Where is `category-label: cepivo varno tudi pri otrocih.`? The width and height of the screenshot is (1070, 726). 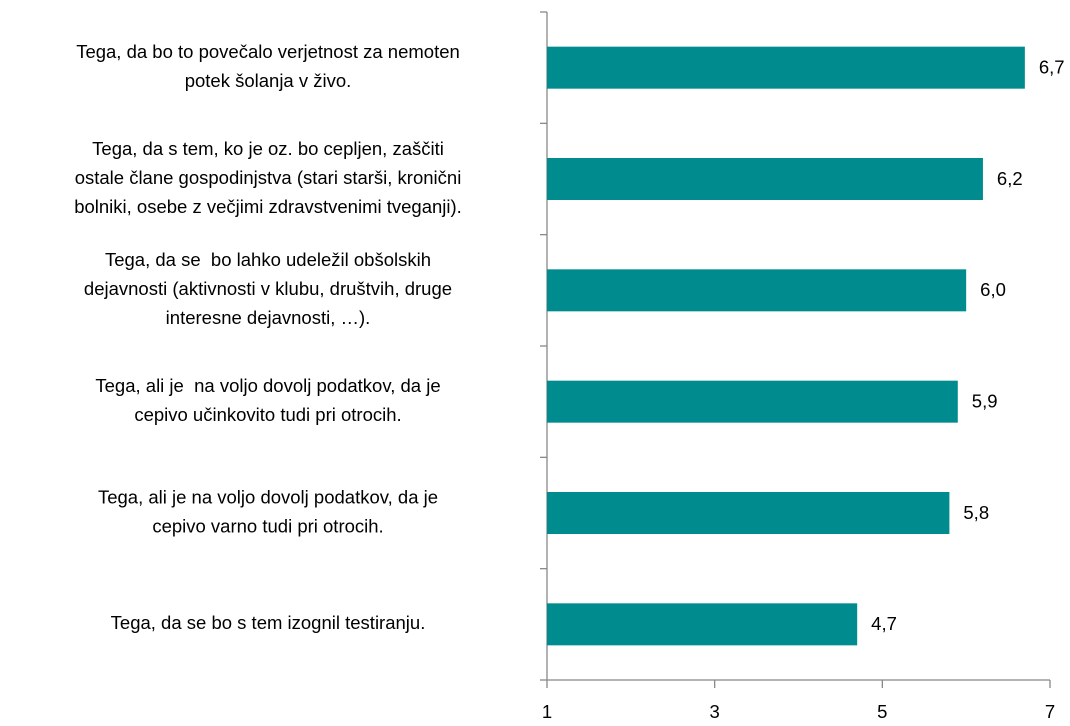
category-label: cepivo varno tudi pri otrocih. is located at coordinates (267, 525).